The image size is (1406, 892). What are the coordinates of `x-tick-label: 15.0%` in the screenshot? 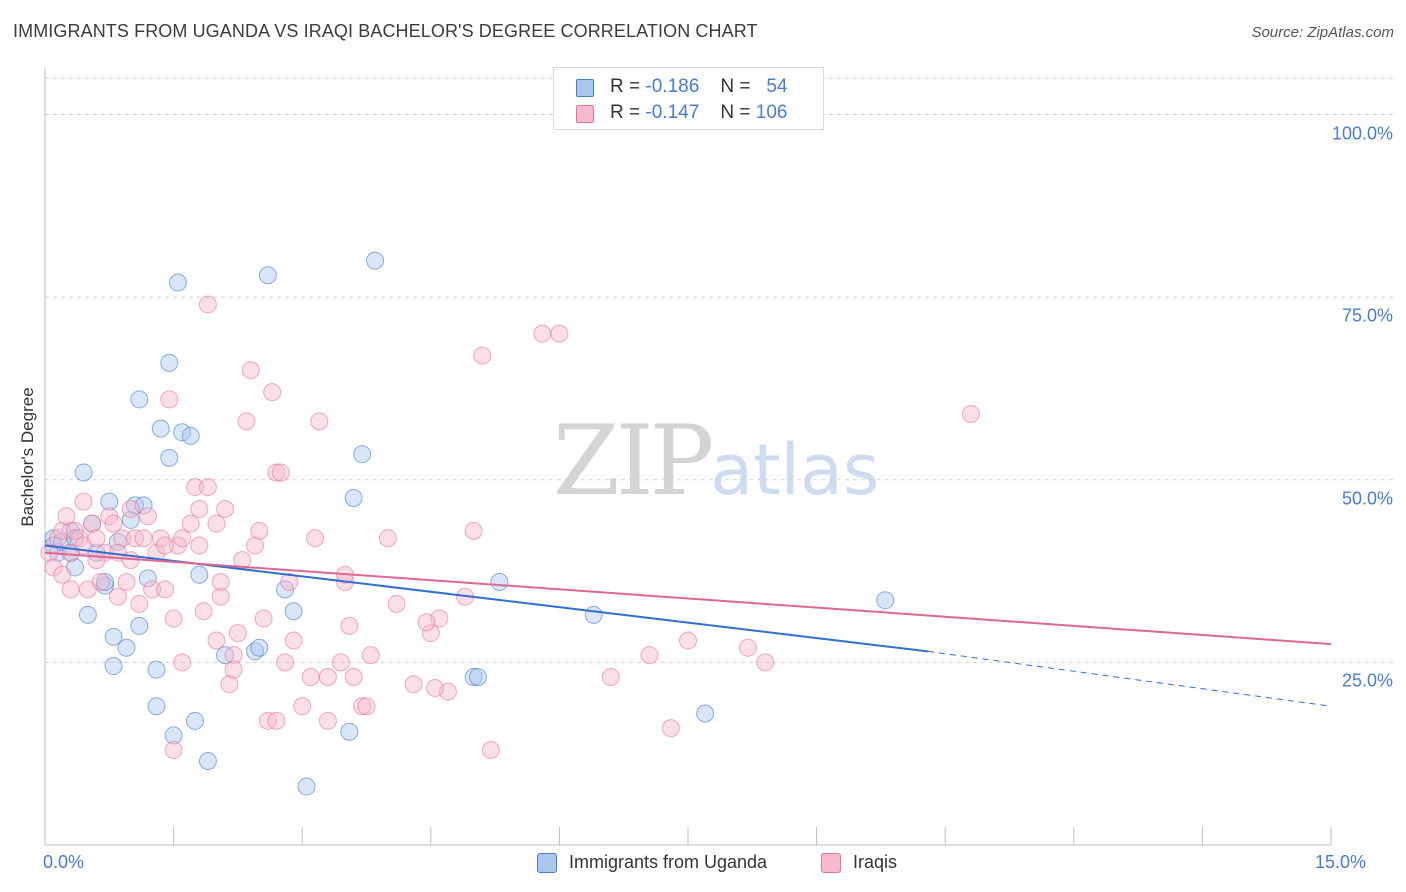 It's located at (1340, 862).